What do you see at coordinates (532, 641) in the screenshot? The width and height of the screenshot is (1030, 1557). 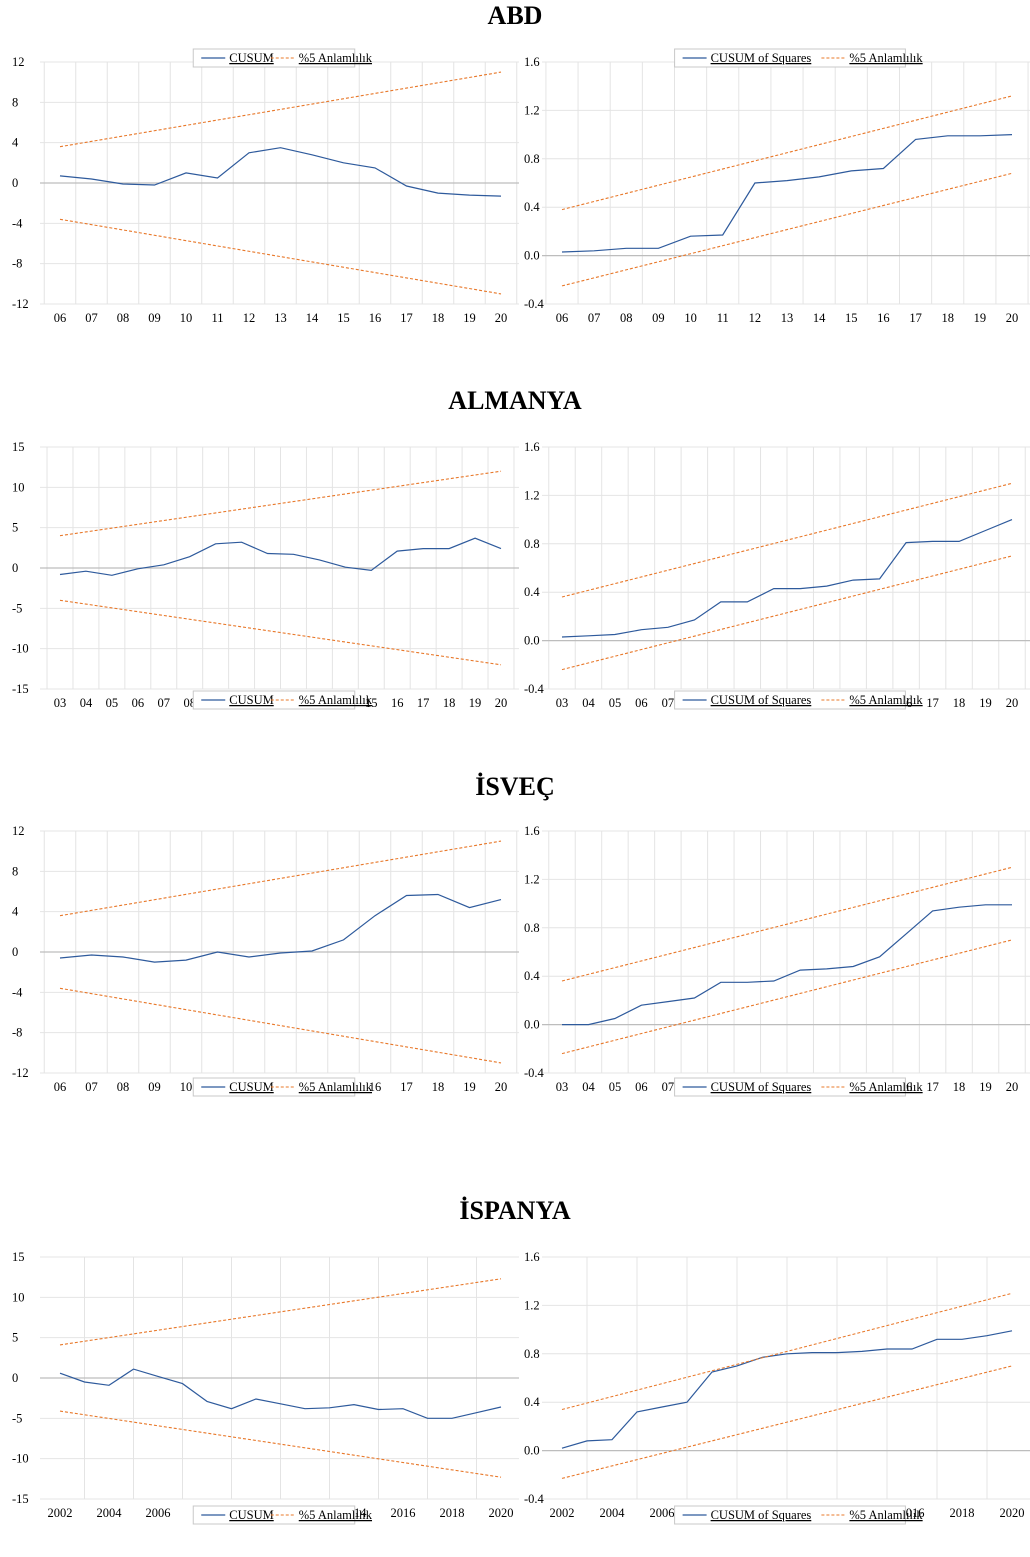 I see `y-tick-label: 0.0` at bounding box center [532, 641].